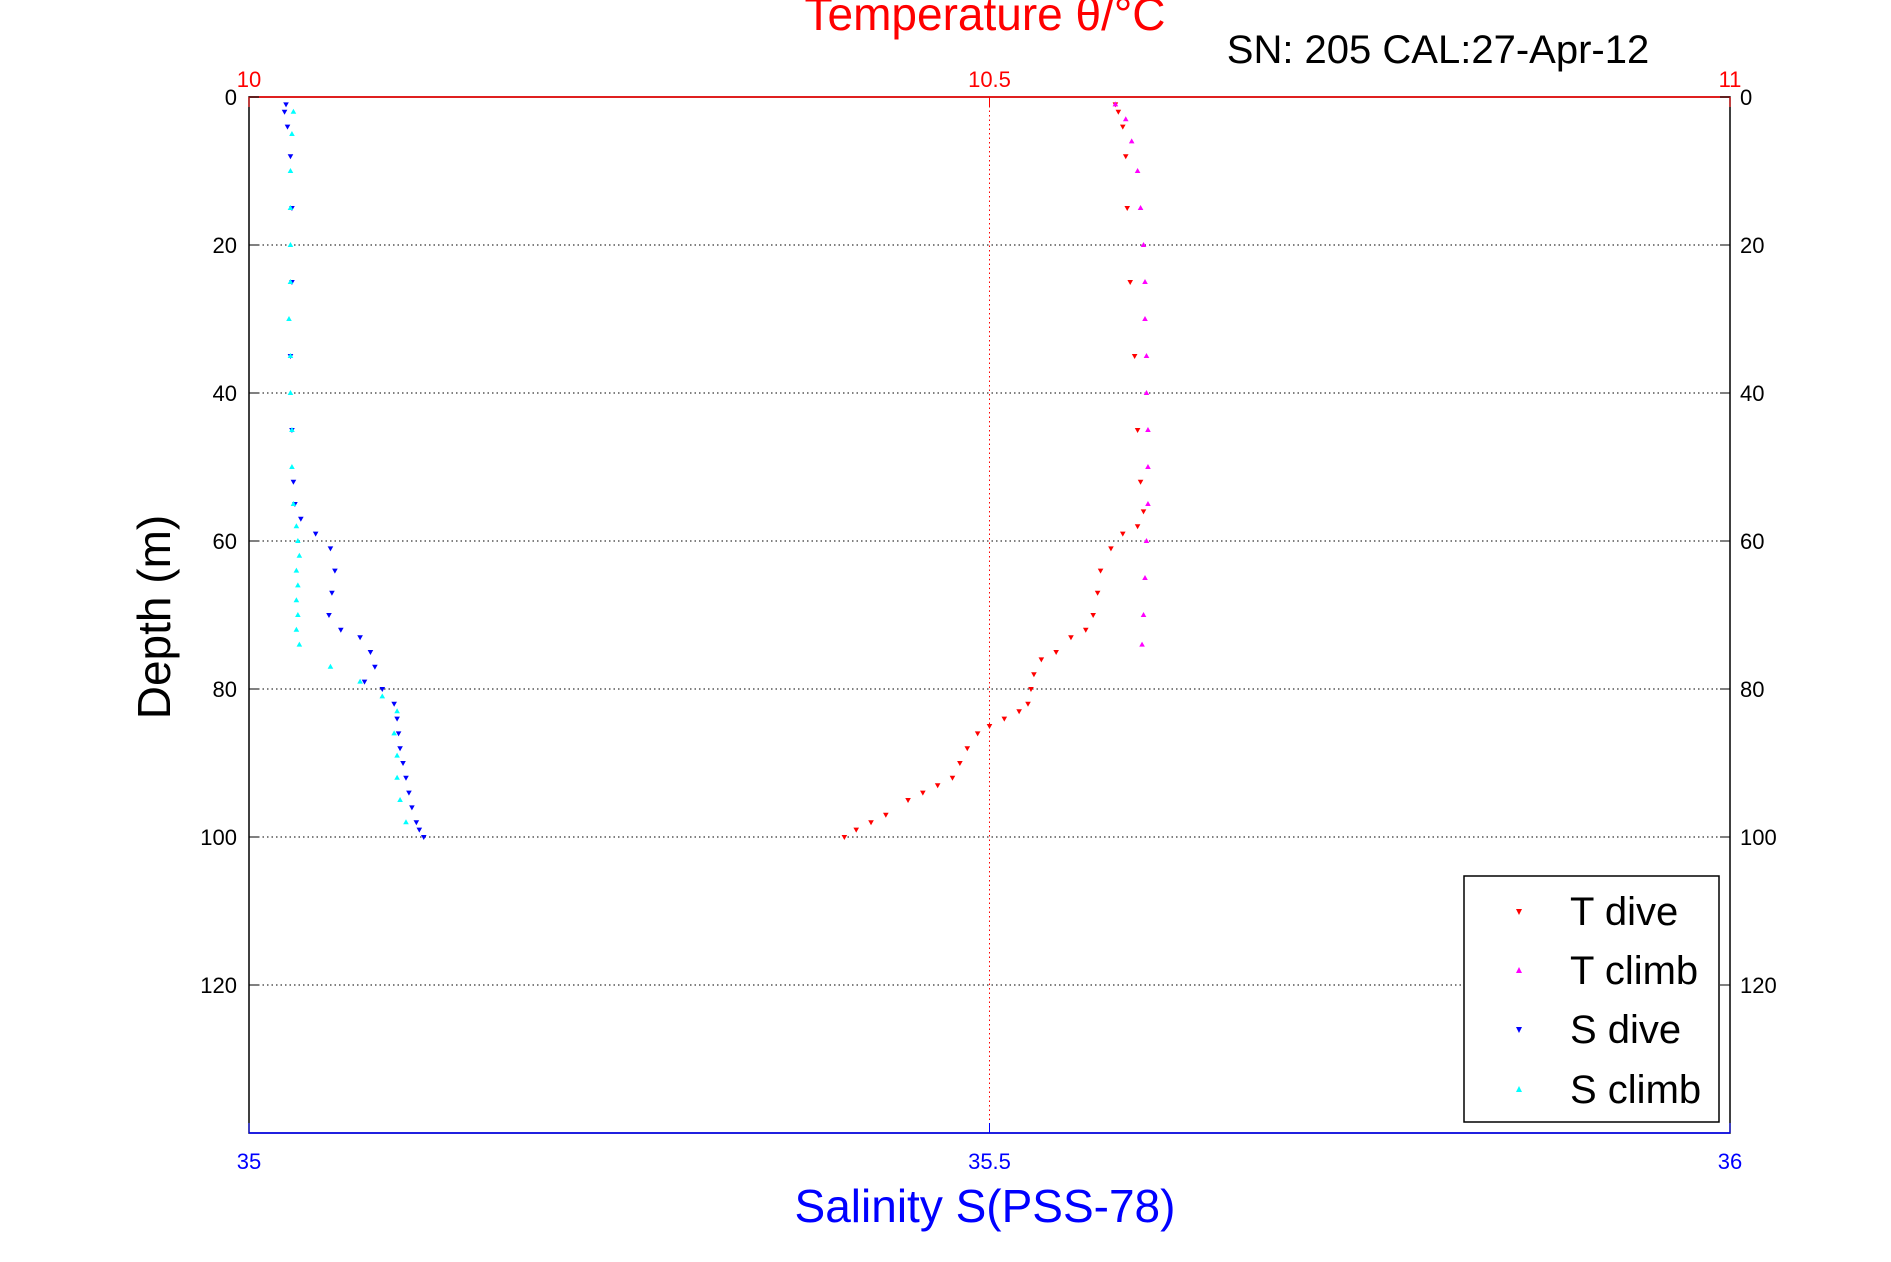  What do you see at coordinates (1634, 971) in the screenshot?
I see `legend-label-t-climb: T climb` at bounding box center [1634, 971].